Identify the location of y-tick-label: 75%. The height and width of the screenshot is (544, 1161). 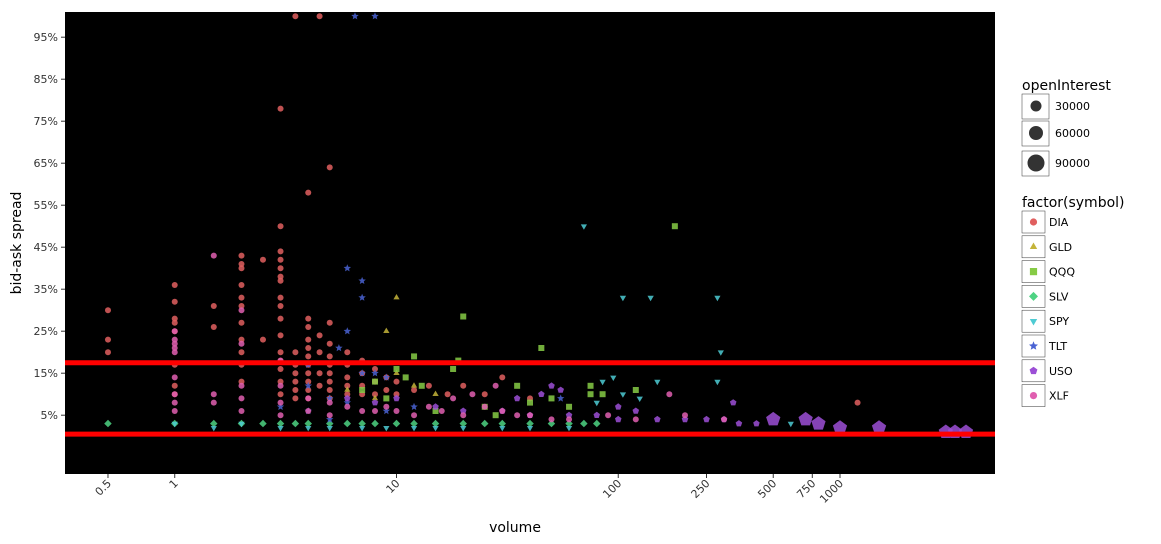
(46, 121).